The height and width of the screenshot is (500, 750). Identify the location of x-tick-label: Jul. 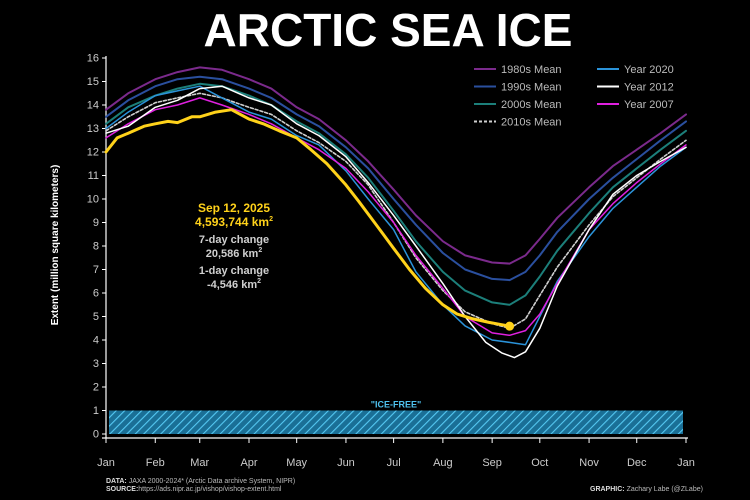
(394, 463).